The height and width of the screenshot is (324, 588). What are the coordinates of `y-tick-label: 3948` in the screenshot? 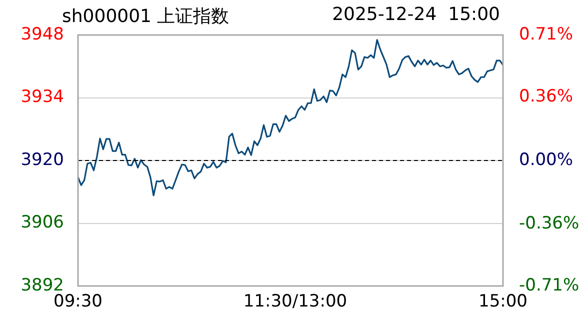 It's located at (42, 34).